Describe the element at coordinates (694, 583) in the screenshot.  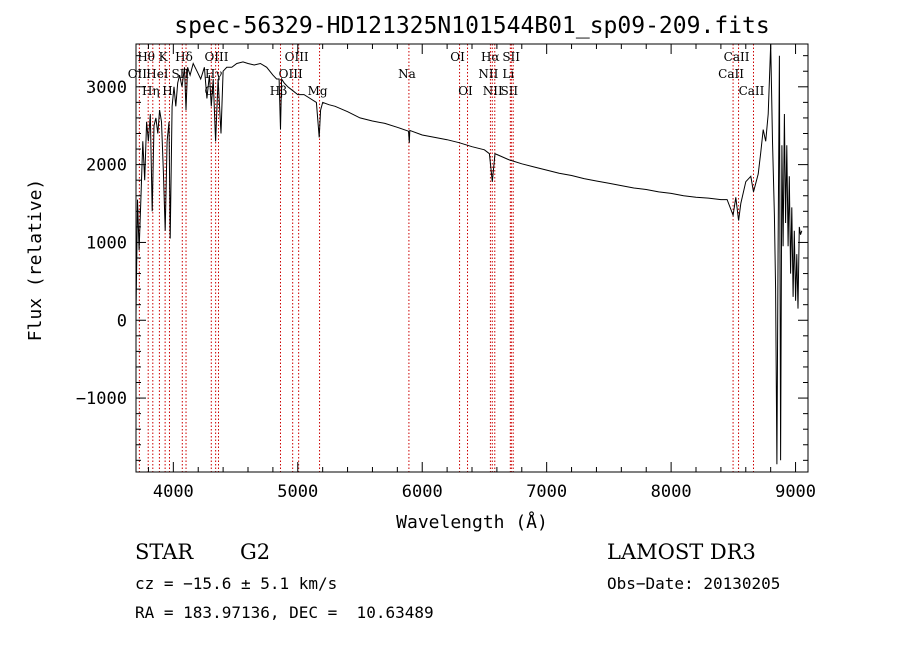
I see `observation-date: Obs−Date: 20130205` at that location.